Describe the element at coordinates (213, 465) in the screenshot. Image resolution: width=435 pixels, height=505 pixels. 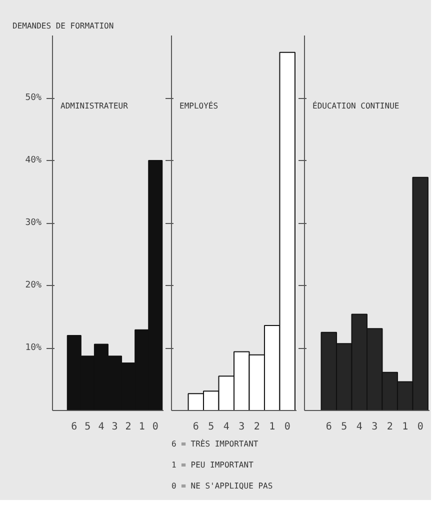
I see `text: 1 = PEU IMPORTANT` at that location.